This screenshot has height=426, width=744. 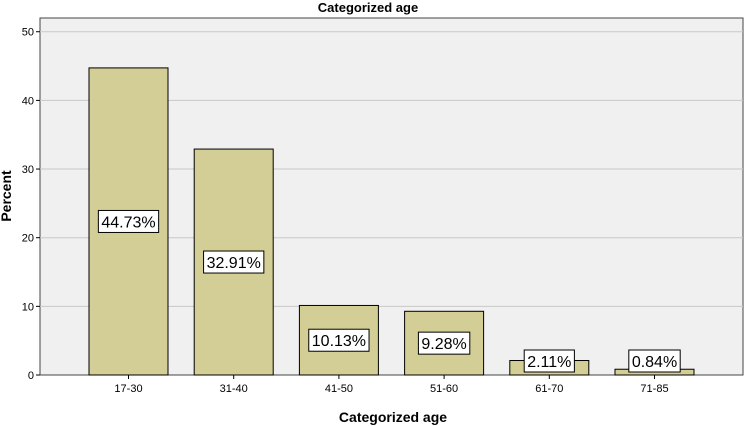 I want to click on data-label-text: 10.13%, so click(x=339, y=341).